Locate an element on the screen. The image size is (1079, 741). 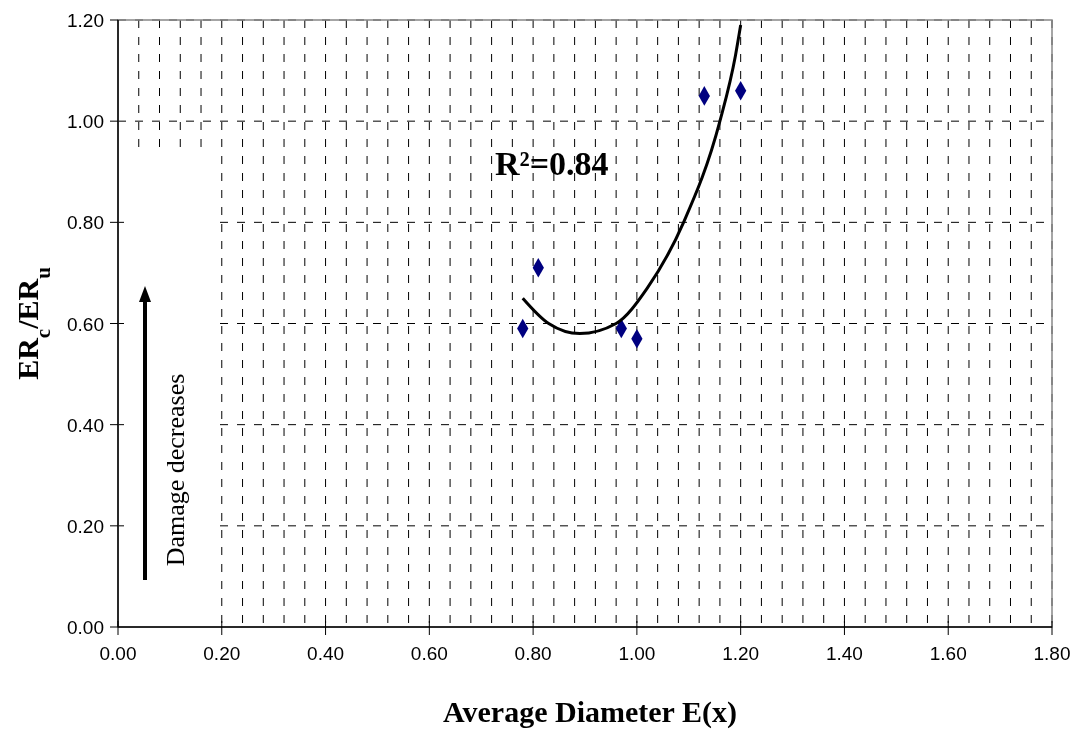
annotation: R²=0.84 is located at coordinates (552, 163).